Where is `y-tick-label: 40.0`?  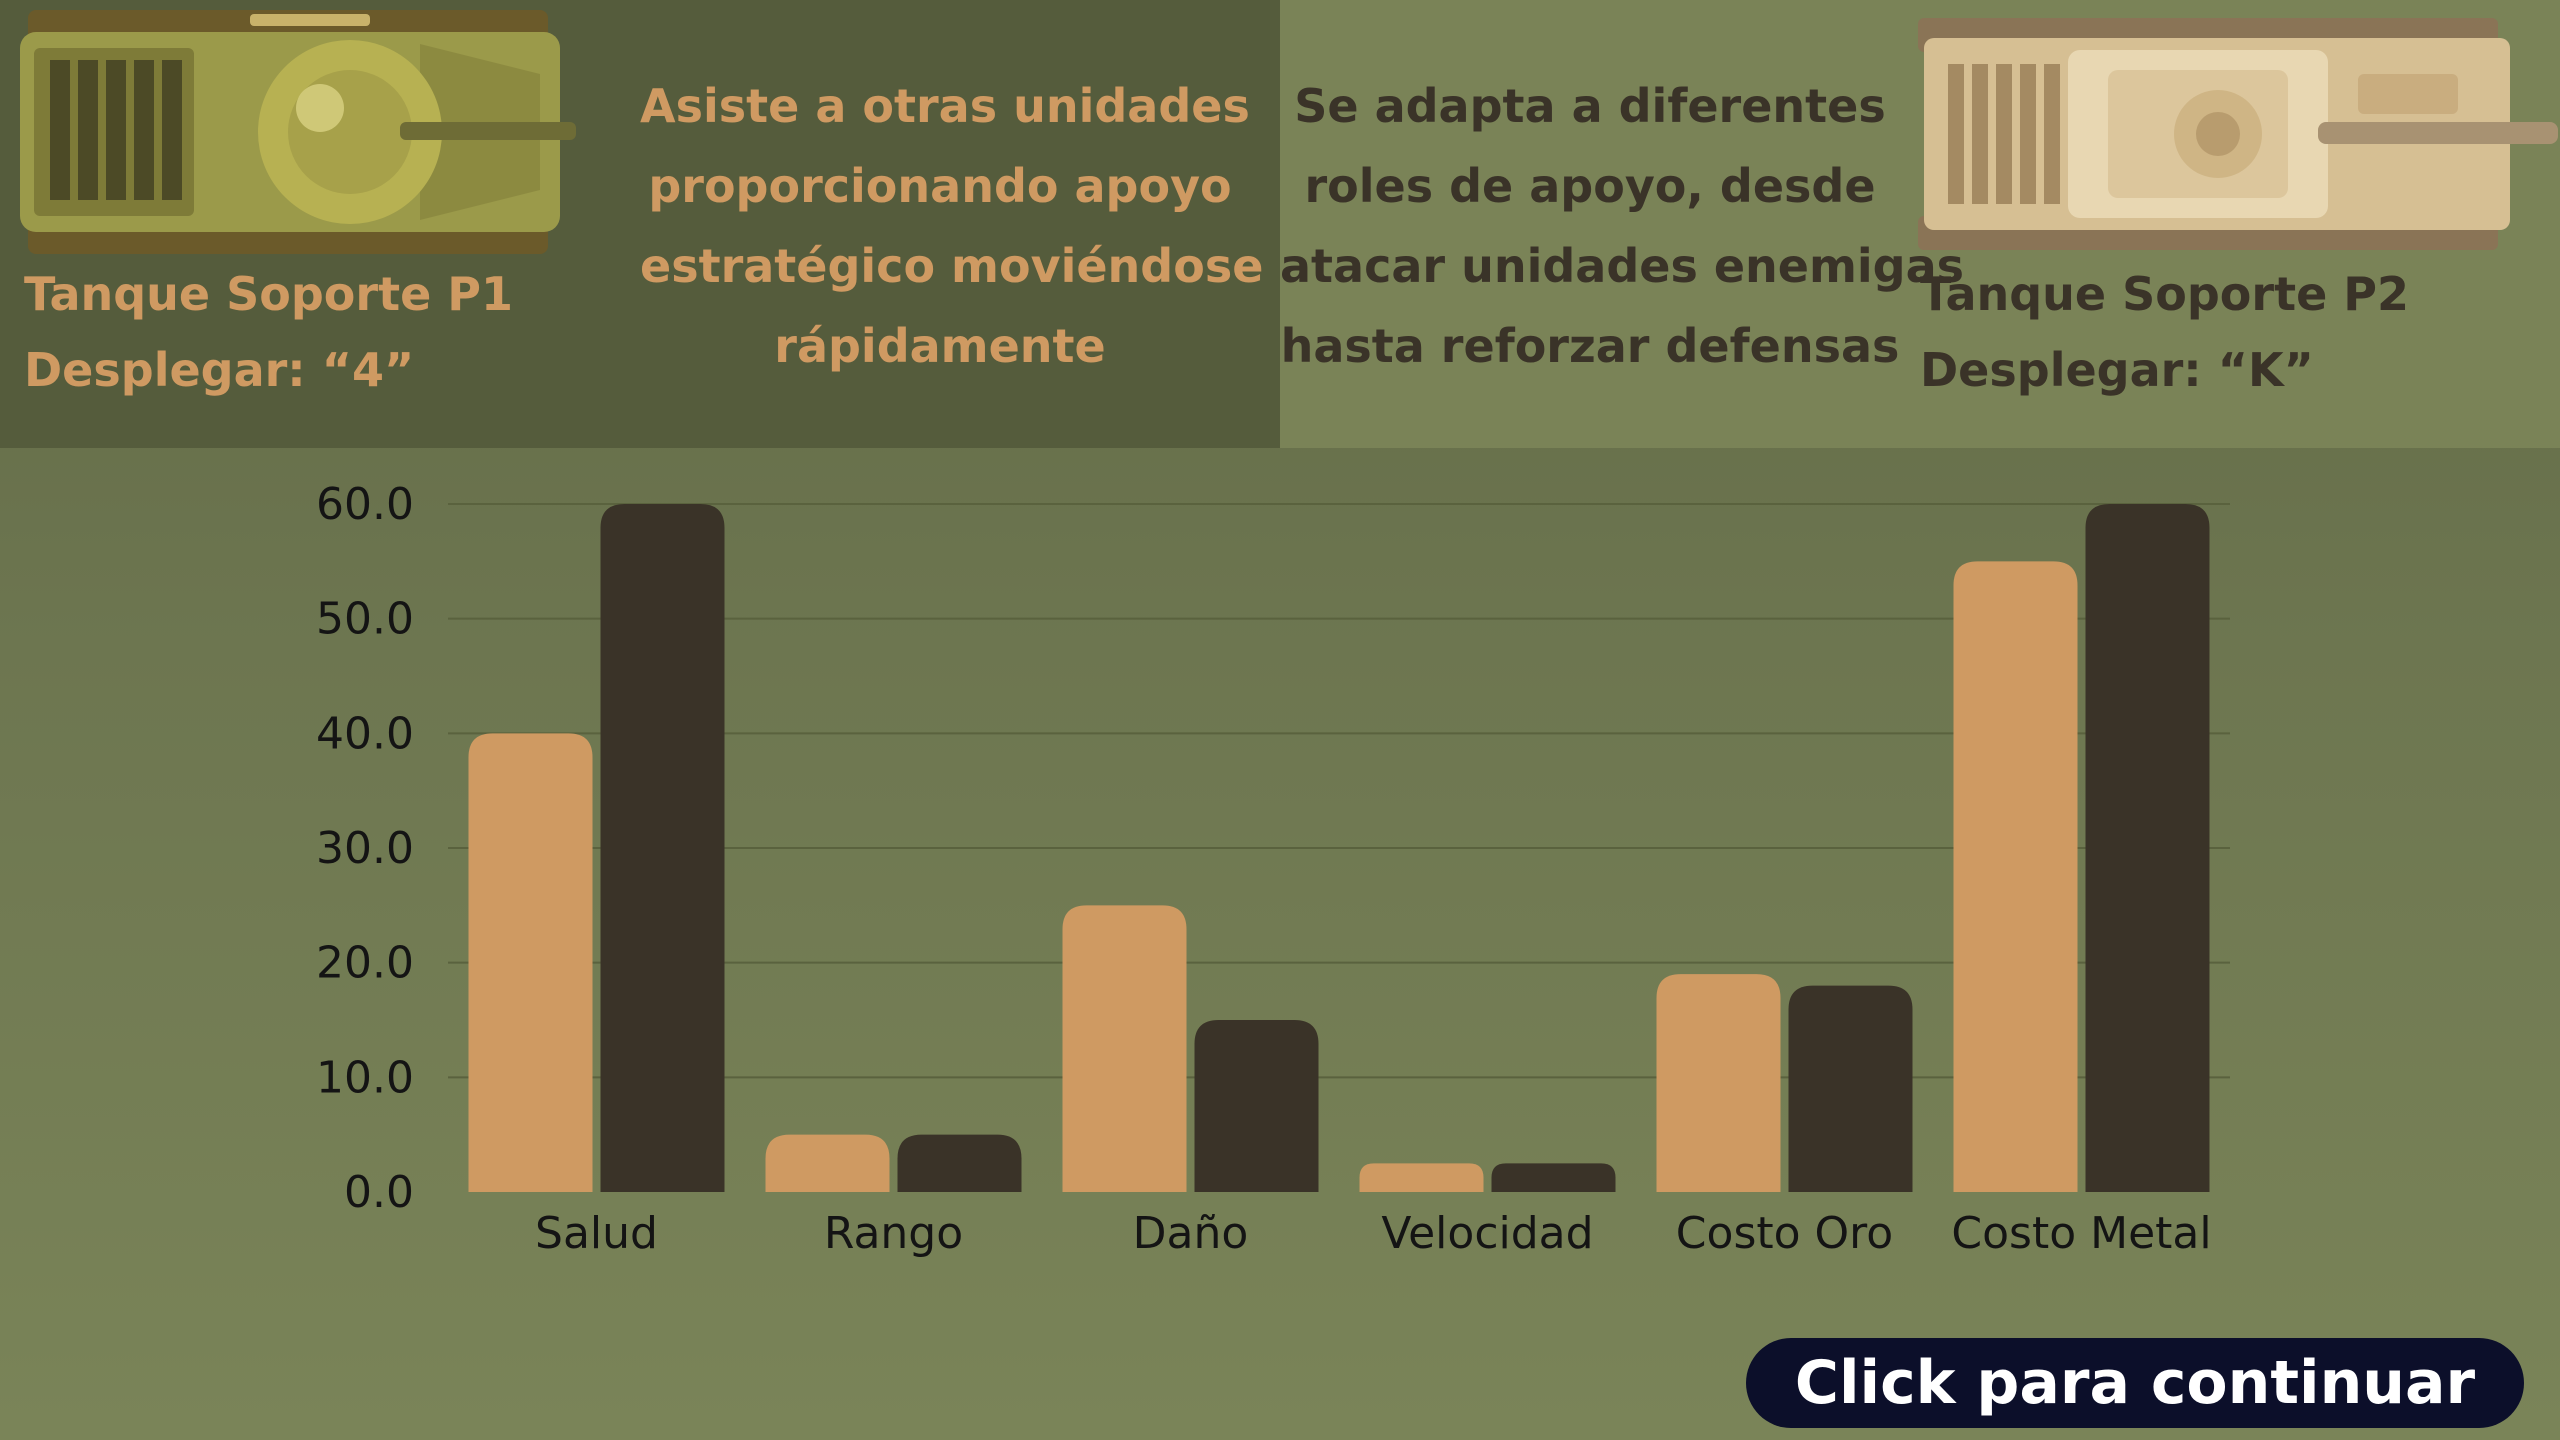 y-tick-label: 40.0 is located at coordinates (365, 733).